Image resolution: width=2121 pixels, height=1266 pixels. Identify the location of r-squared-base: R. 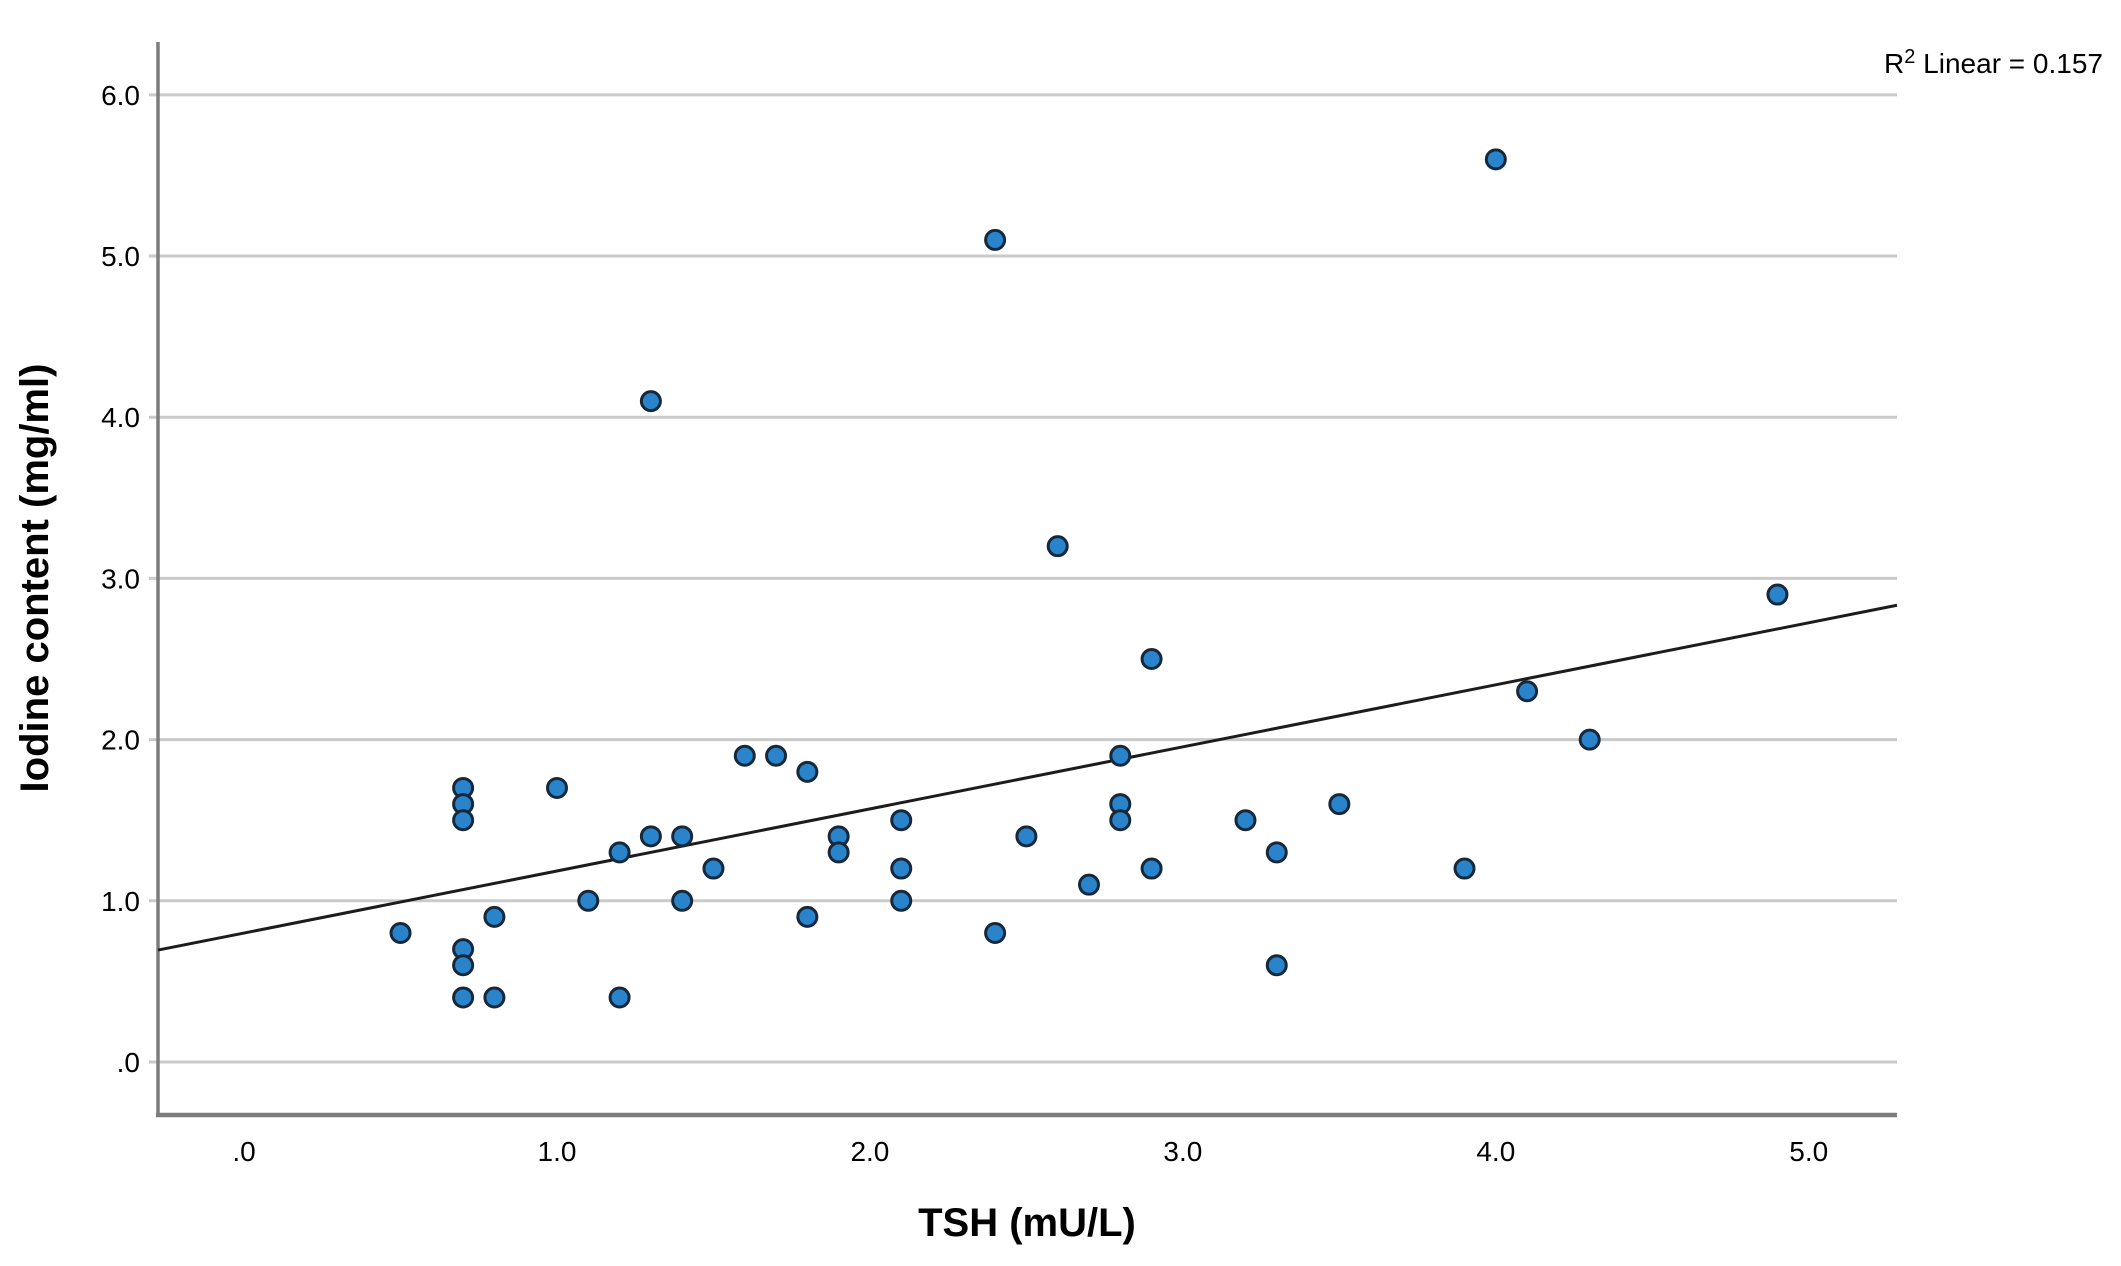
(1894, 63).